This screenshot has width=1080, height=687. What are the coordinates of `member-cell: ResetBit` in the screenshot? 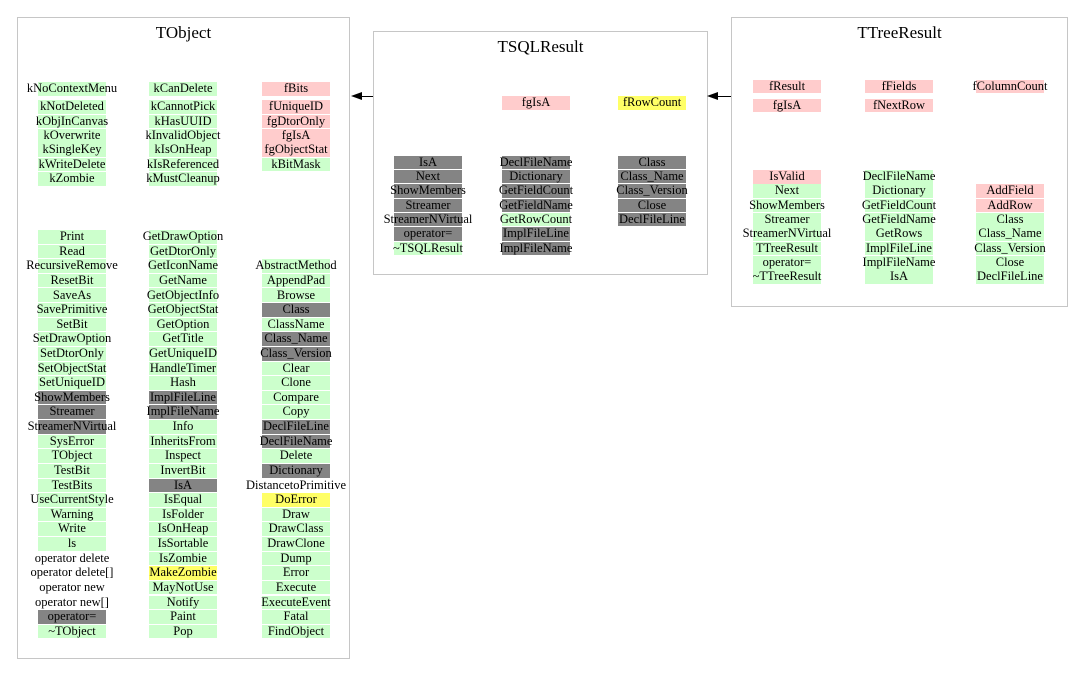 It's located at (72, 280).